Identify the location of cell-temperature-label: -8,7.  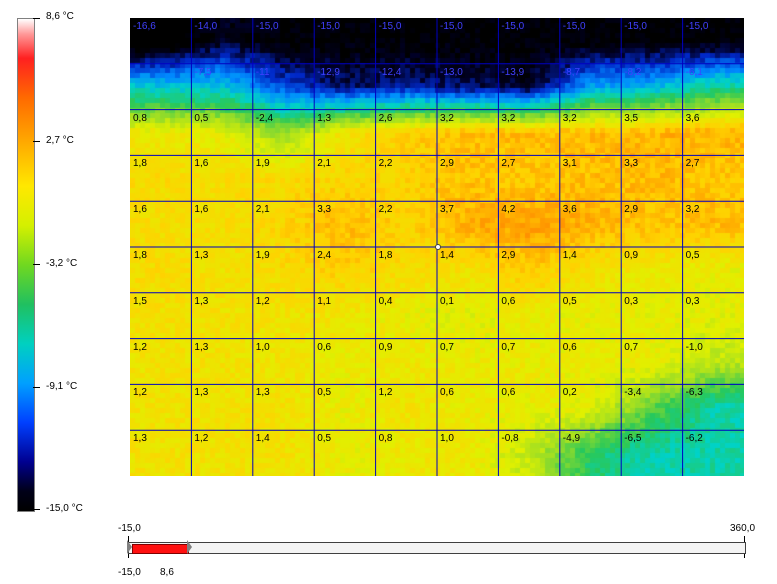
(571, 72).